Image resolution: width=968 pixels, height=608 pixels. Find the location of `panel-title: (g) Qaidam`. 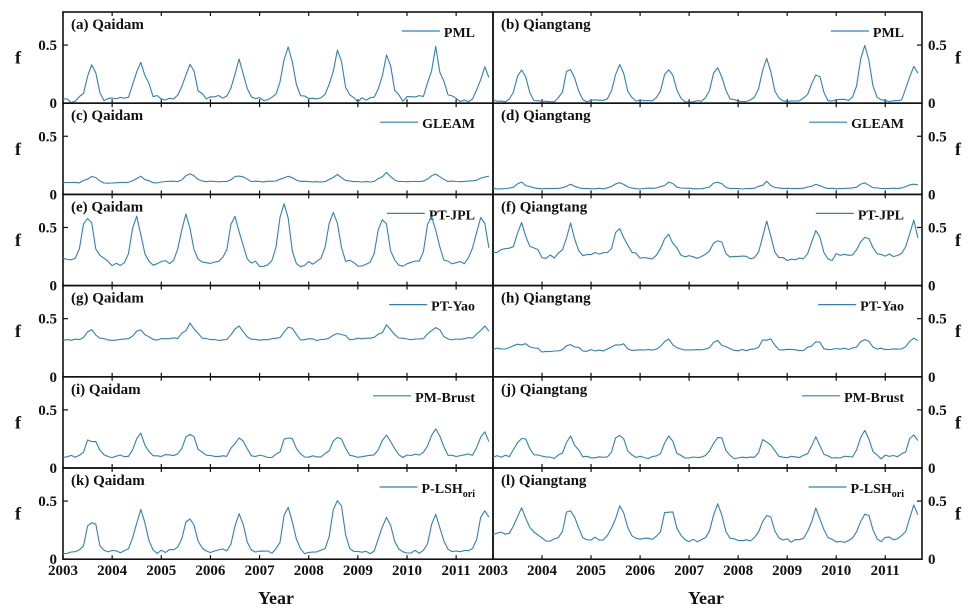

panel-title: (g) Qaidam is located at coordinates (107, 299).